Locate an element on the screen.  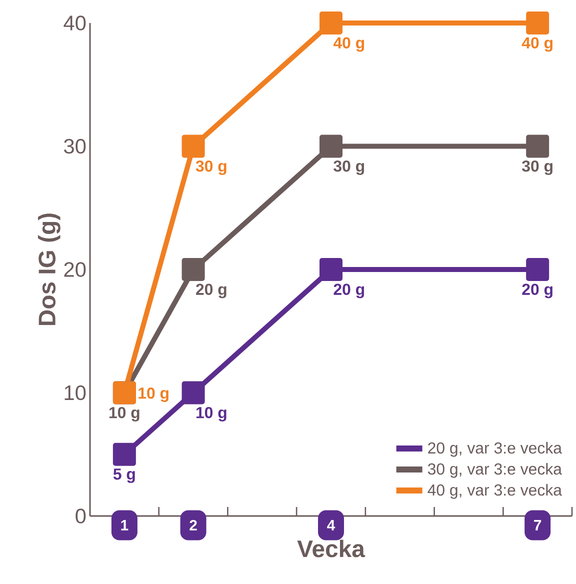
y-tick-label: 30 is located at coordinates (75, 146).